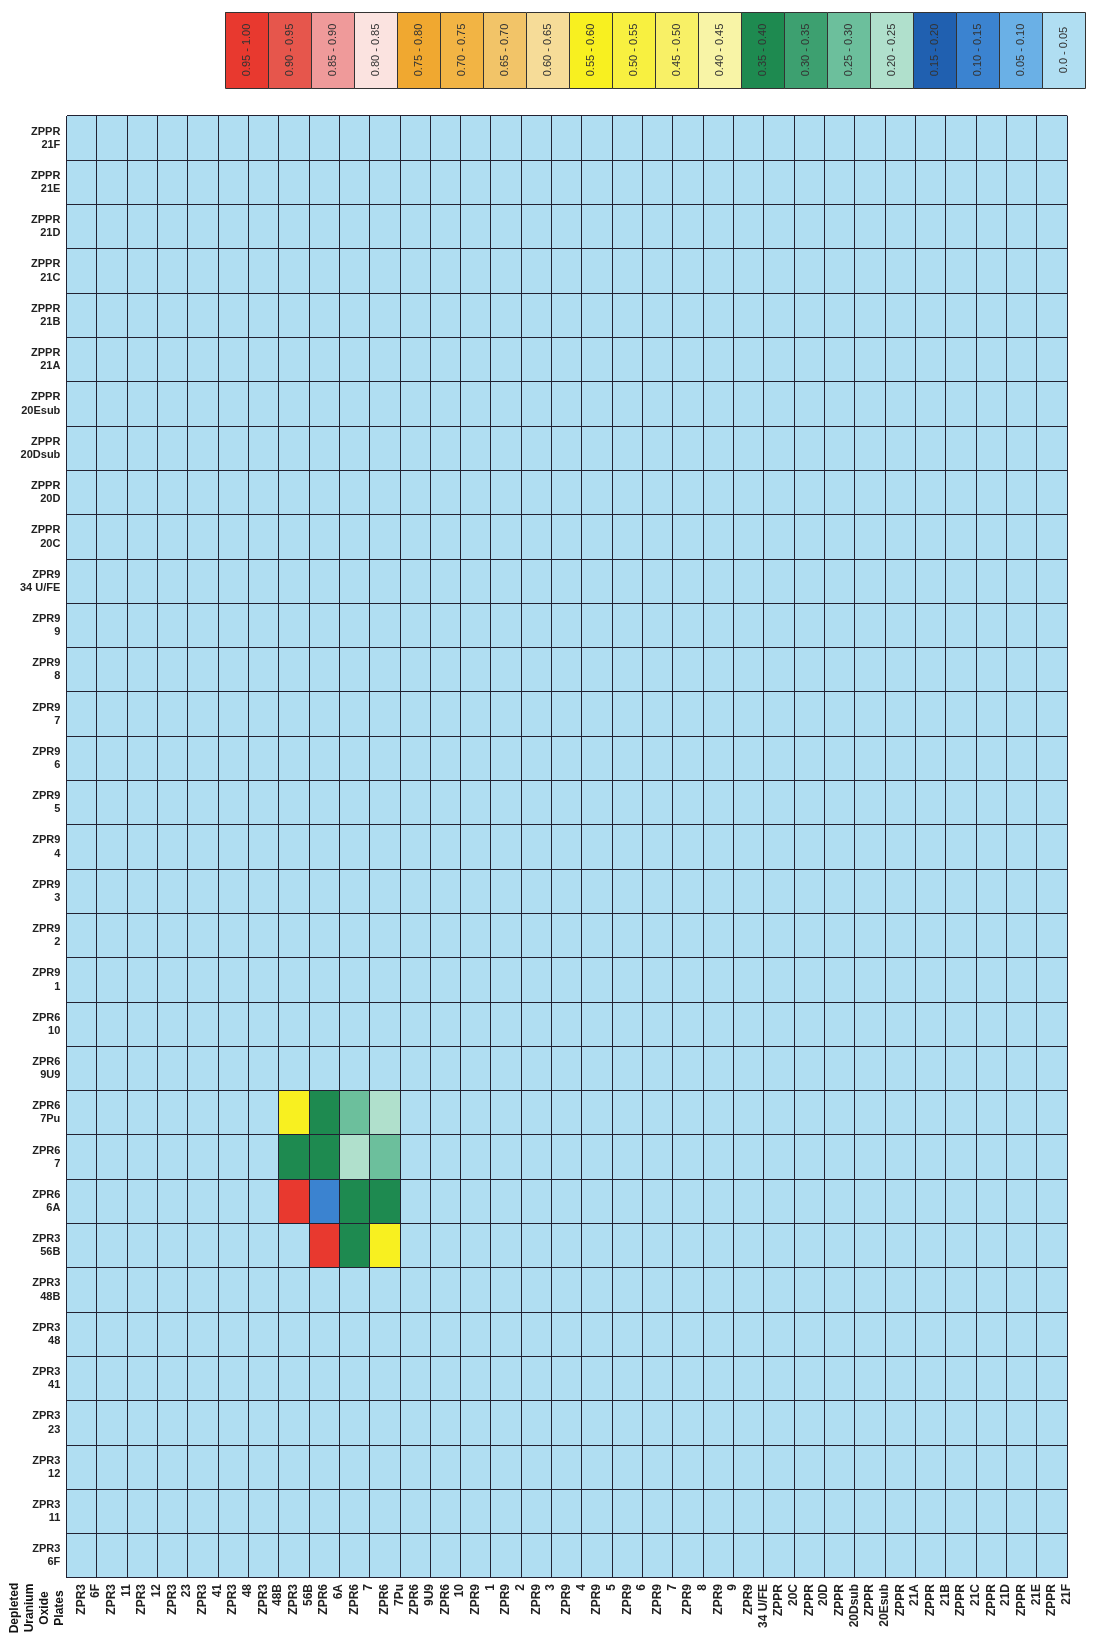 This screenshot has width=1095, height=1648. What do you see at coordinates (46, 1510) in the screenshot?
I see `y-tick-label: ZPR3 11` at bounding box center [46, 1510].